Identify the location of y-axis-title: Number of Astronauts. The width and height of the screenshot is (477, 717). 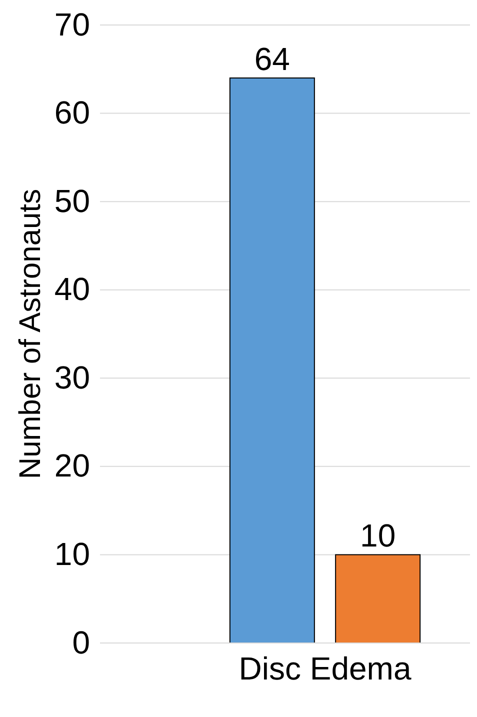
(30, 334).